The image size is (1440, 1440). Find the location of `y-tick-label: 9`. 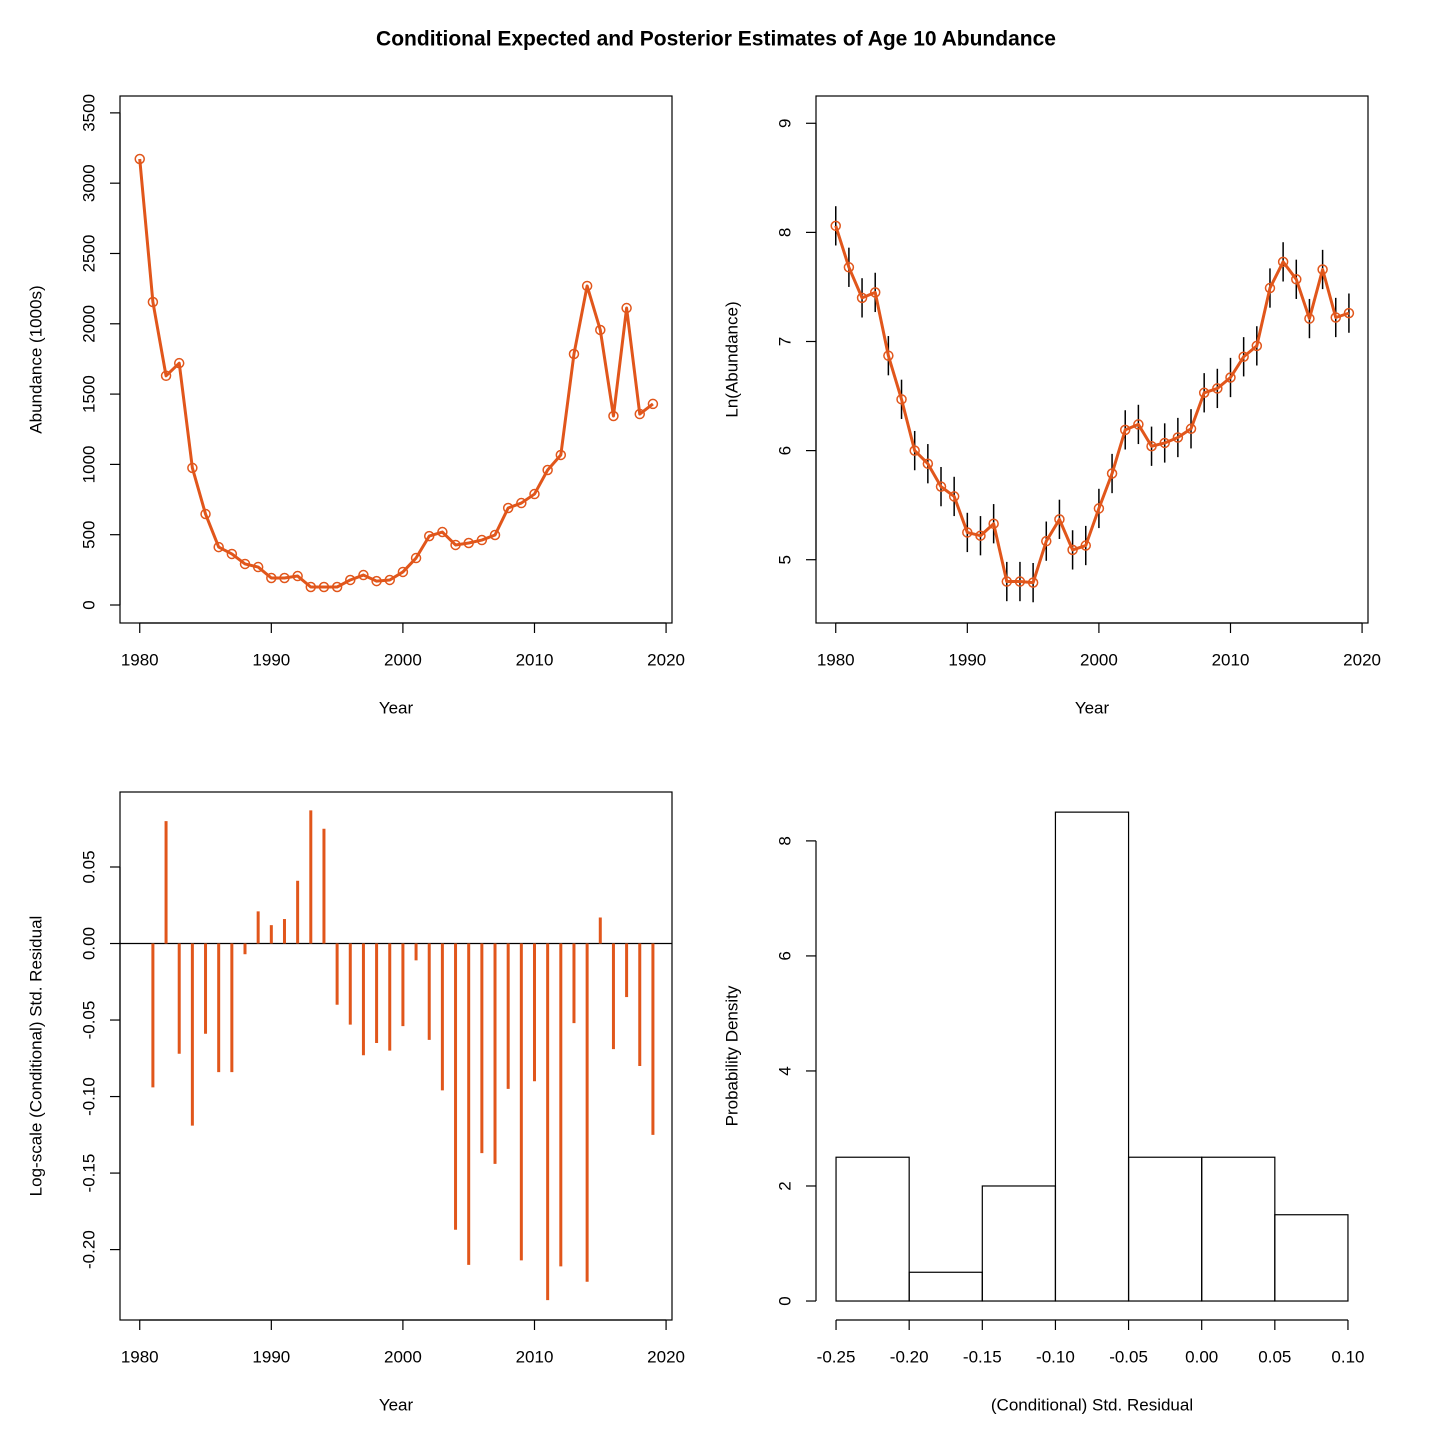

y-tick-label: 9 is located at coordinates (784, 123).